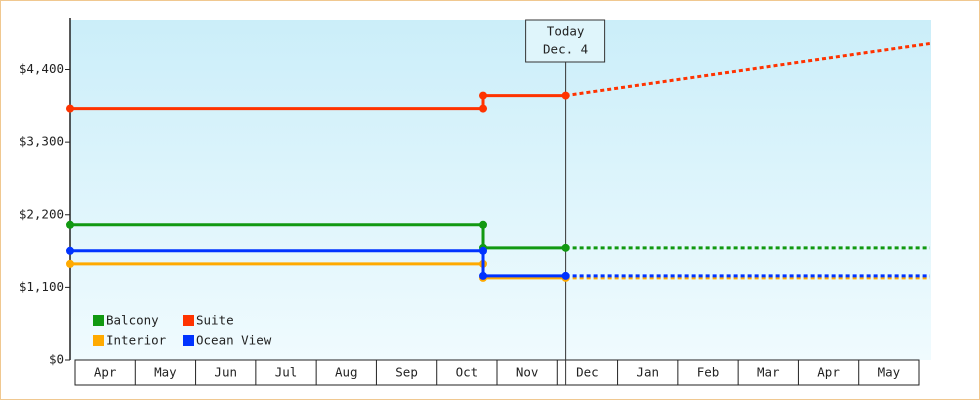  Describe the element at coordinates (566, 31) in the screenshot. I see `today-label: Today` at that location.